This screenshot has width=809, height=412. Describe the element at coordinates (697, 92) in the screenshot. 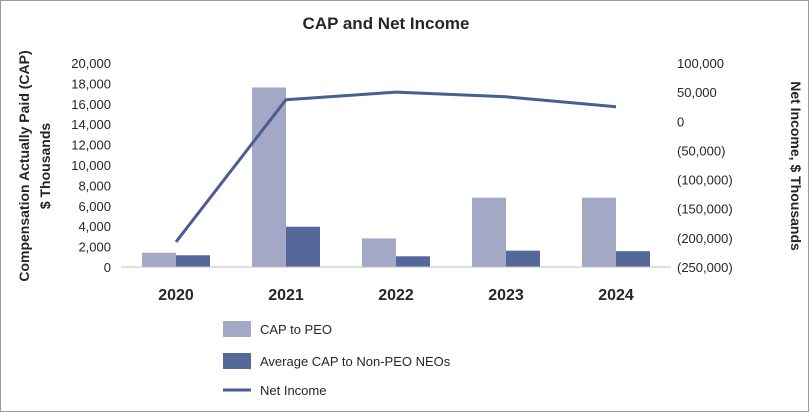

I see `right-tick-label: 50,000` at that location.